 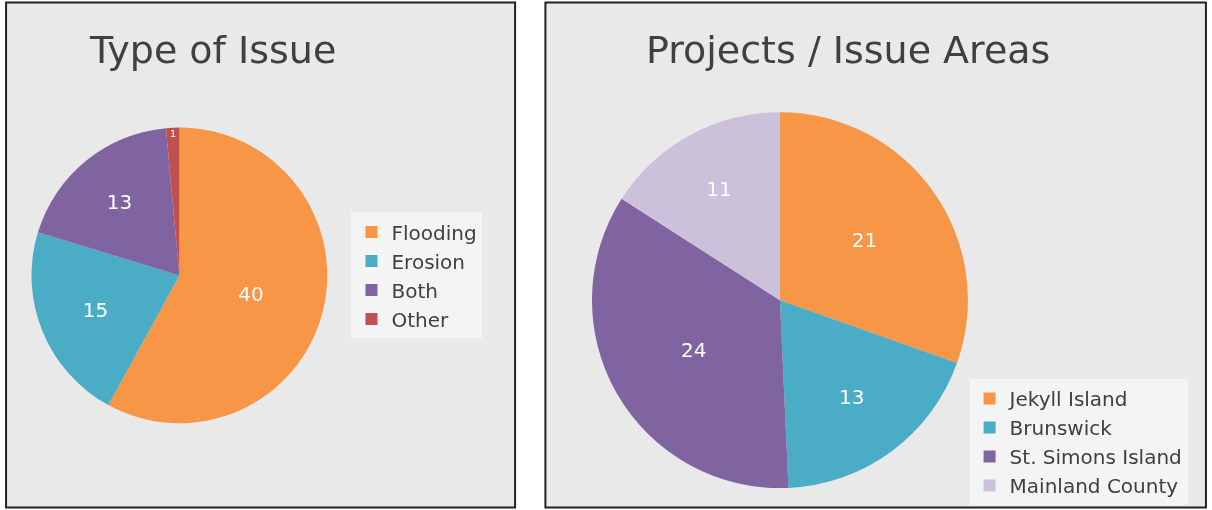 What do you see at coordinates (251, 293) in the screenshot?
I see `data-label: 40` at bounding box center [251, 293].